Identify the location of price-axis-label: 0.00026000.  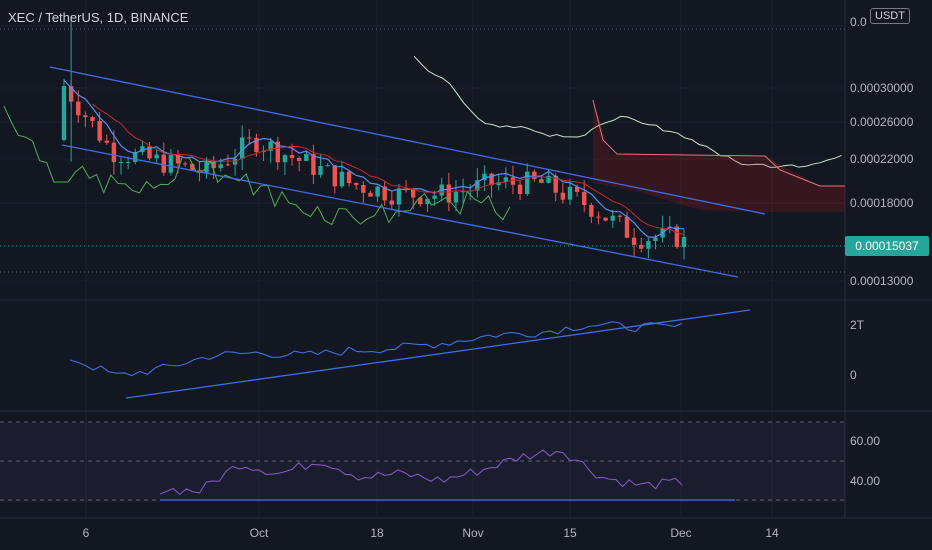
(882, 122).